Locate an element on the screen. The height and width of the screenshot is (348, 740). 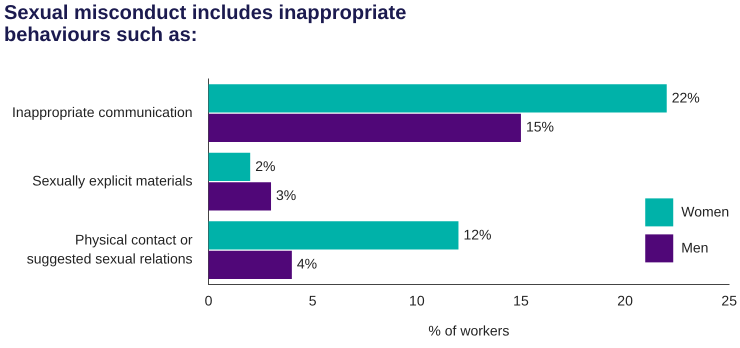
y-tick-label: Inappropriate communication is located at coordinates (102, 112).